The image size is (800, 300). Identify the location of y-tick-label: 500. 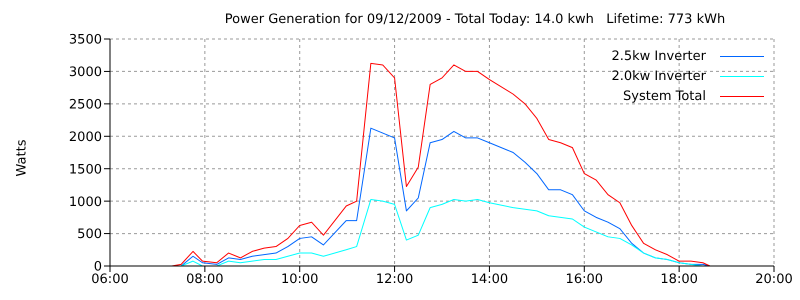
(89, 234).